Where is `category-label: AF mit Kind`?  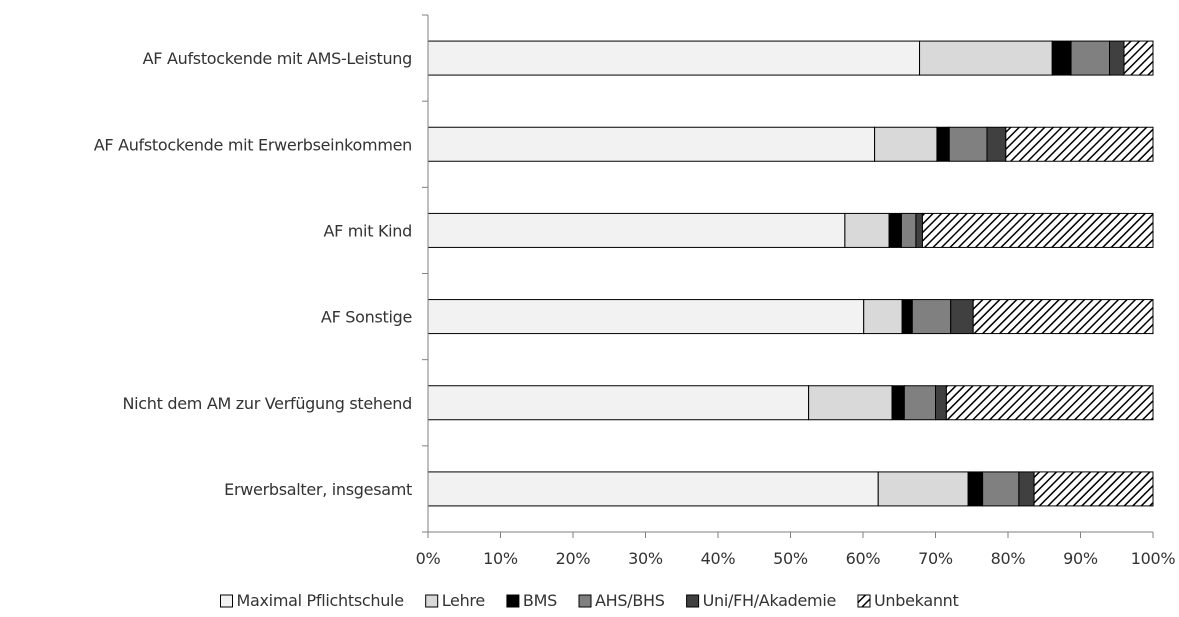 category-label: AF mit Kind is located at coordinates (367, 230).